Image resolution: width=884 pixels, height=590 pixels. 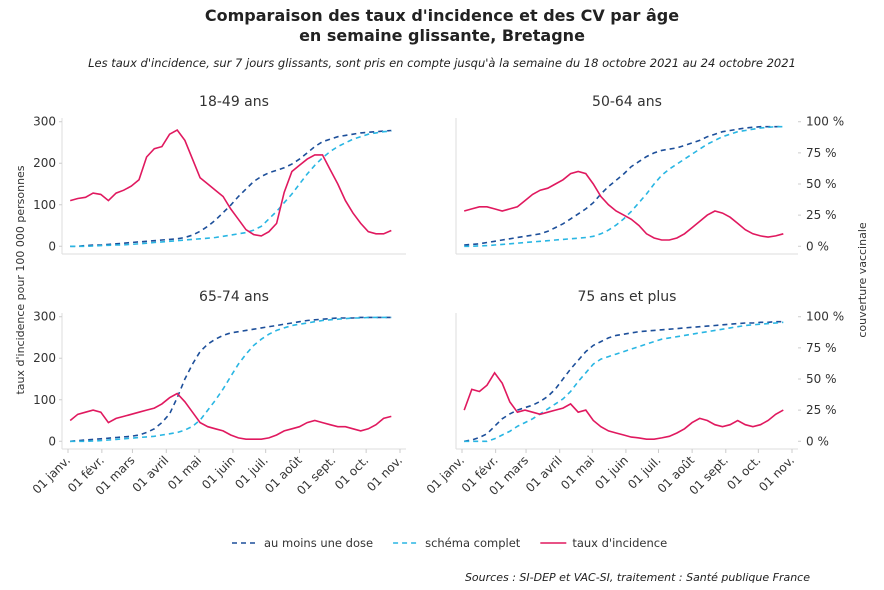 I want to click on panel-title: 75 ans et plus, so click(x=627, y=297).